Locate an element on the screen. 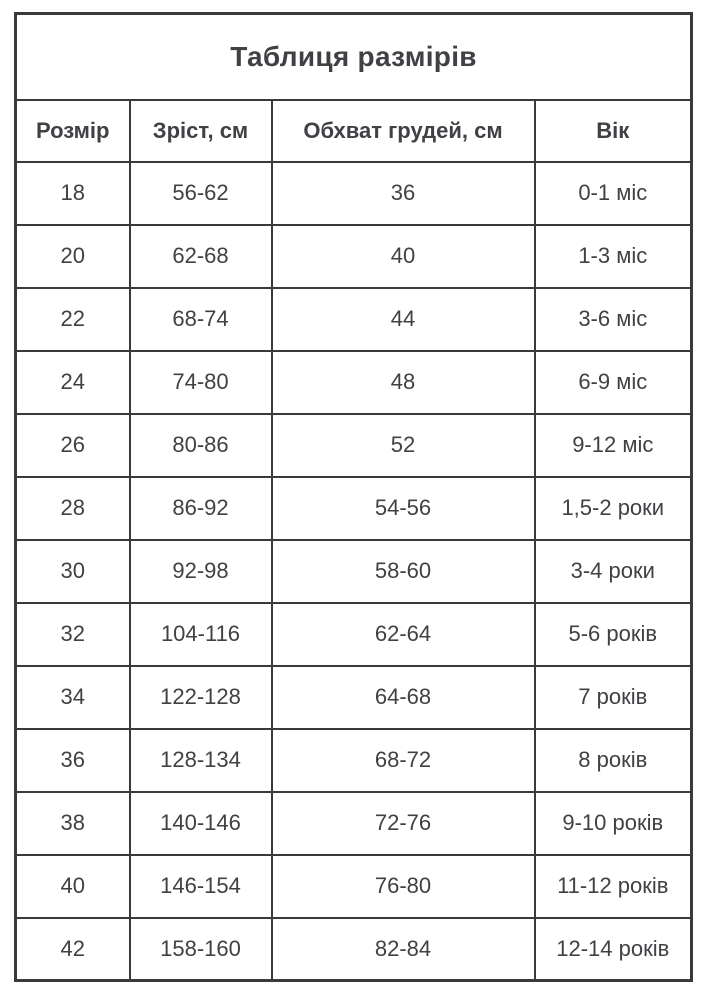 This screenshot has height=1000, width=702. cell-chest: 52 is located at coordinates (403, 445).